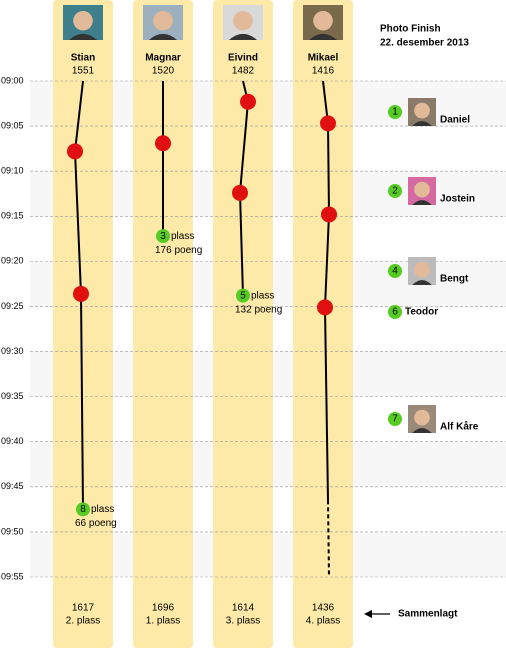 The height and width of the screenshot is (649, 506). I want to click on place-number: 3, so click(163, 236).